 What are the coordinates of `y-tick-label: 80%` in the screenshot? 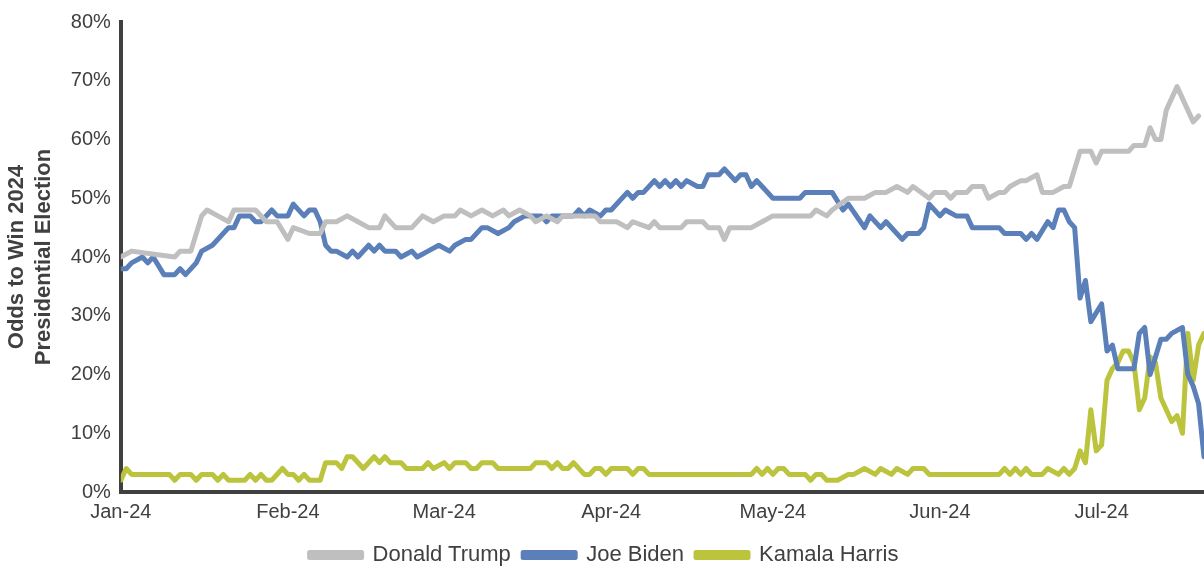 It's located at (91, 20).